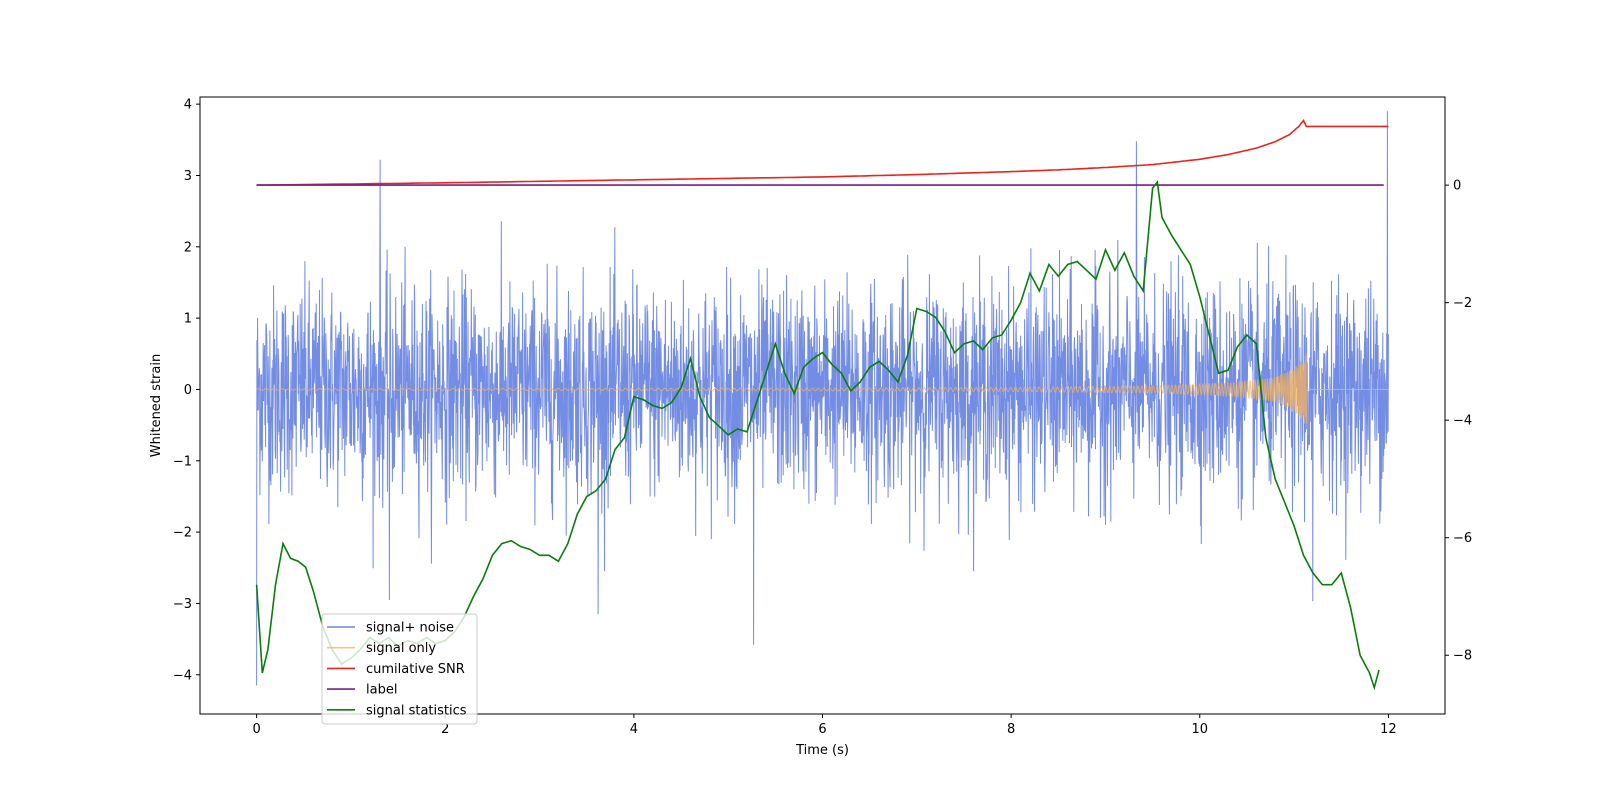  What do you see at coordinates (256, 729) in the screenshot?
I see `x-tick-label: 0` at bounding box center [256, 729].